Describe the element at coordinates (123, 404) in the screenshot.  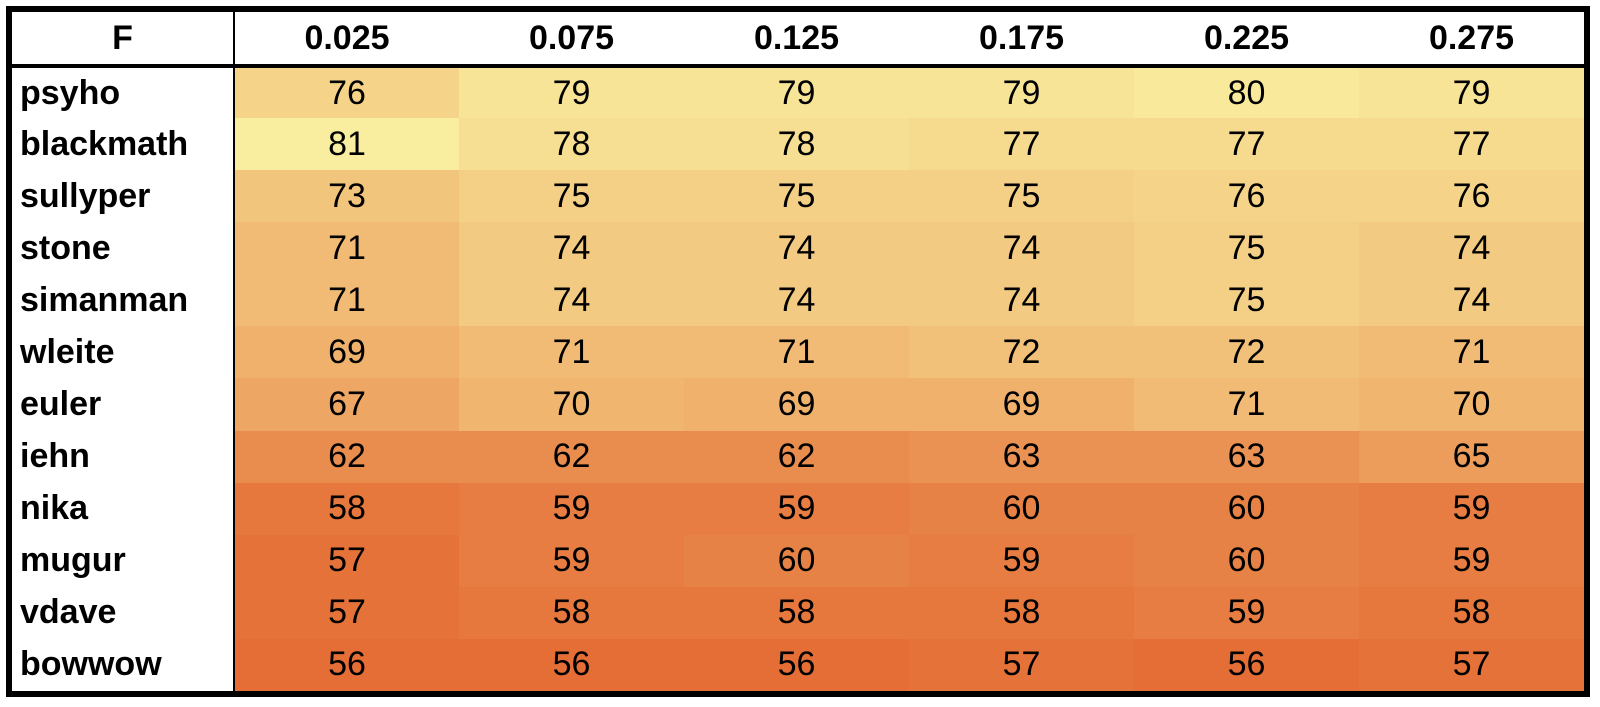
I see `row-label: euler` at that location.